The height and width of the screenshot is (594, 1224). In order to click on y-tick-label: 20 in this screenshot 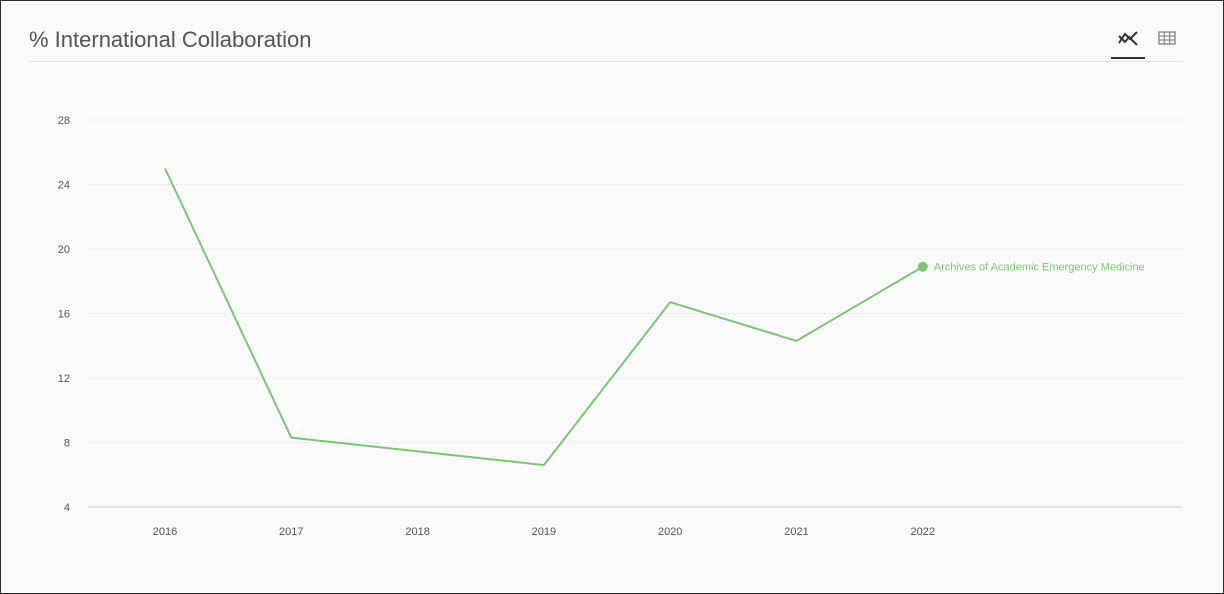, I will do `click(64, 250)`.